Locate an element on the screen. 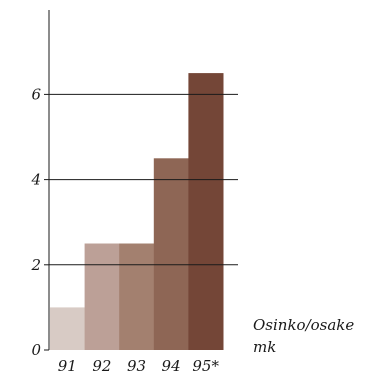 This screenshot has height=375, width=380. y-tick-label-2: 2 is located at coordinates (35, 265).